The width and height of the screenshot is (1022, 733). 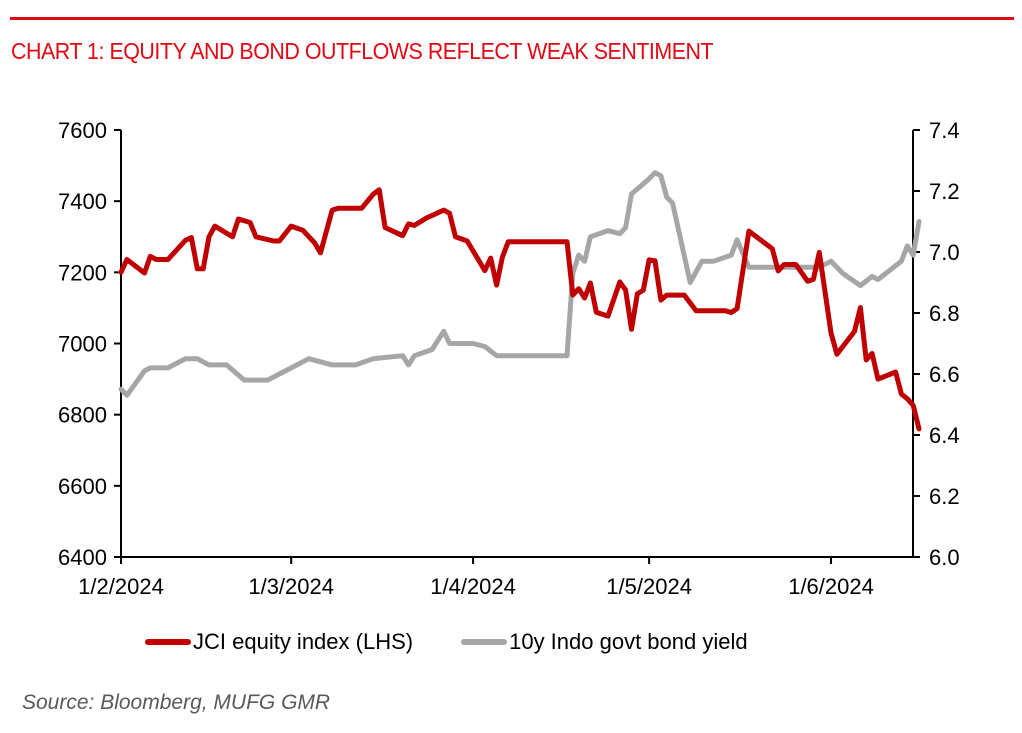 What do you see at coordinates (82, 272) in the screenshot?
I see `y-left-tick-label: 7200` at bounding box center [82, 272].